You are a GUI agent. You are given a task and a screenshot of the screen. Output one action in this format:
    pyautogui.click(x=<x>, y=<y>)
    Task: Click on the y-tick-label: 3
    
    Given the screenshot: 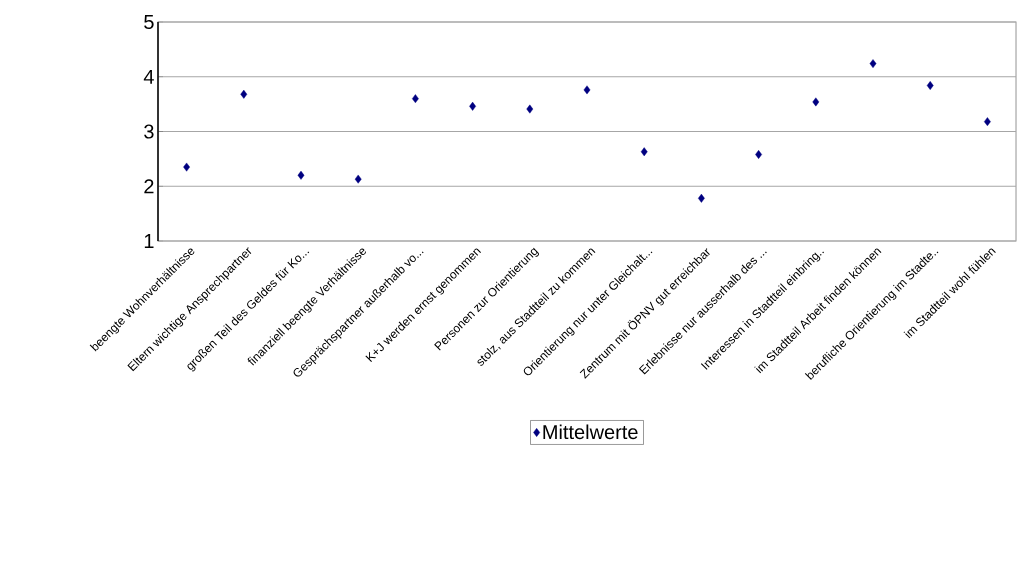 What is the action you would take?
    pyautogui.click(x=149, y=131)
    